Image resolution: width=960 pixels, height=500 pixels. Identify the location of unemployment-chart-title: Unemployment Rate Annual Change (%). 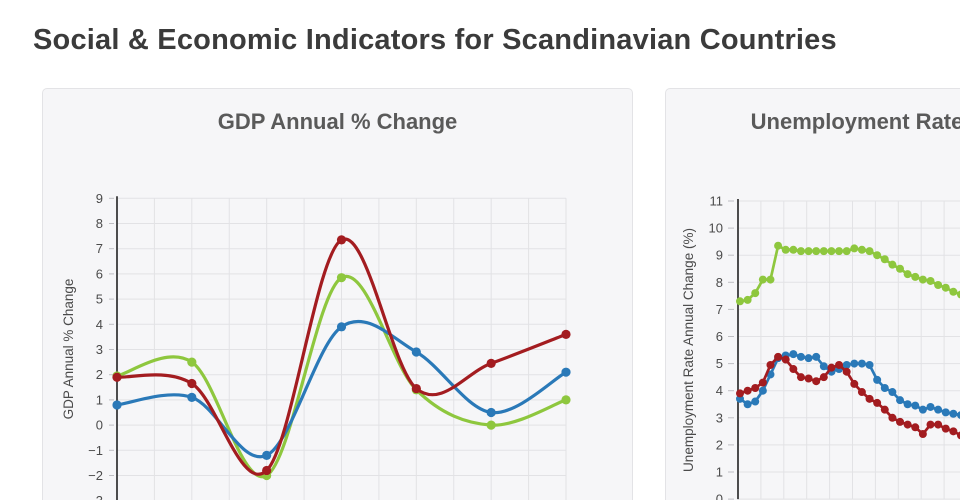
(855, 121).